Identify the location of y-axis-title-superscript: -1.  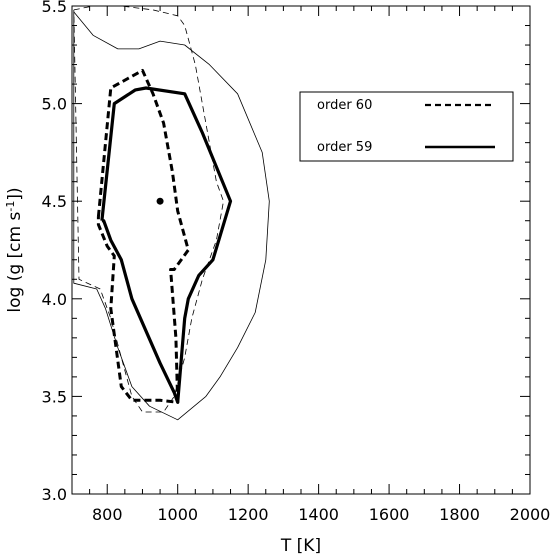
(10, 206).